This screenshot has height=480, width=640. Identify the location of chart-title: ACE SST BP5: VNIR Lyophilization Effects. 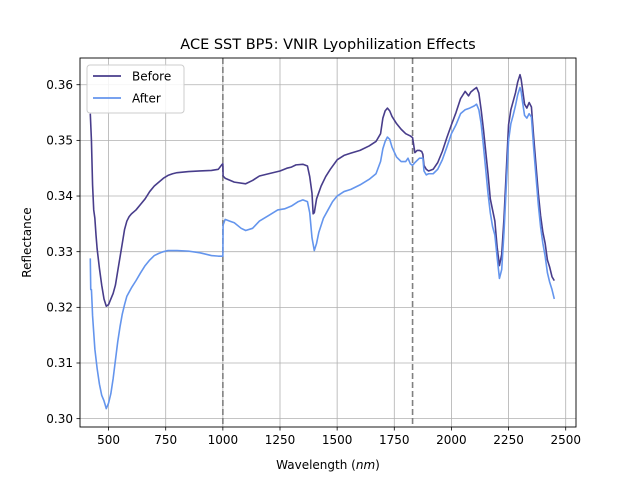
(327, 45).